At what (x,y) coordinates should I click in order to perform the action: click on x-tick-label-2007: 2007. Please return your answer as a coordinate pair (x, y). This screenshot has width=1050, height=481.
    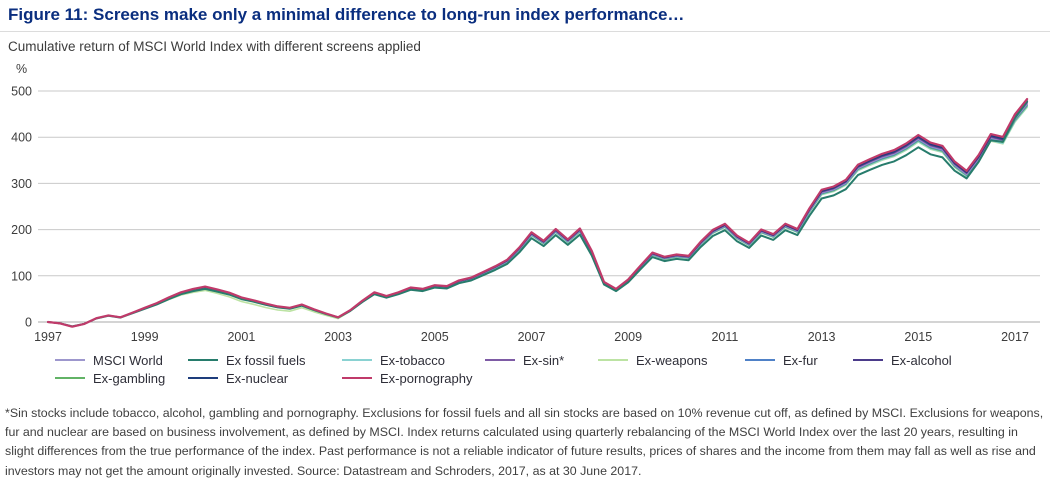
    Looking at the image, I should click on (532, 337).